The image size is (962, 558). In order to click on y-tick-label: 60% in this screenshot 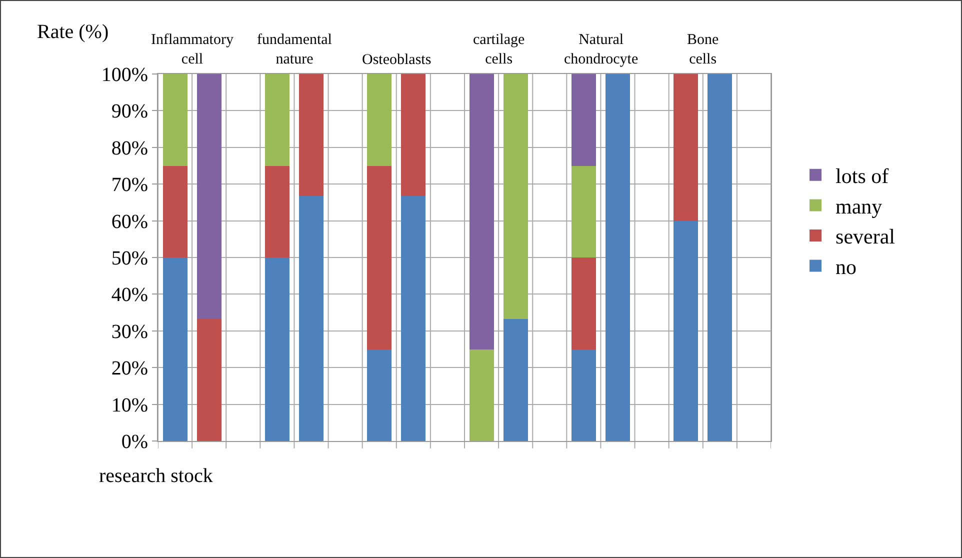, I will do `click(129, 221)`.